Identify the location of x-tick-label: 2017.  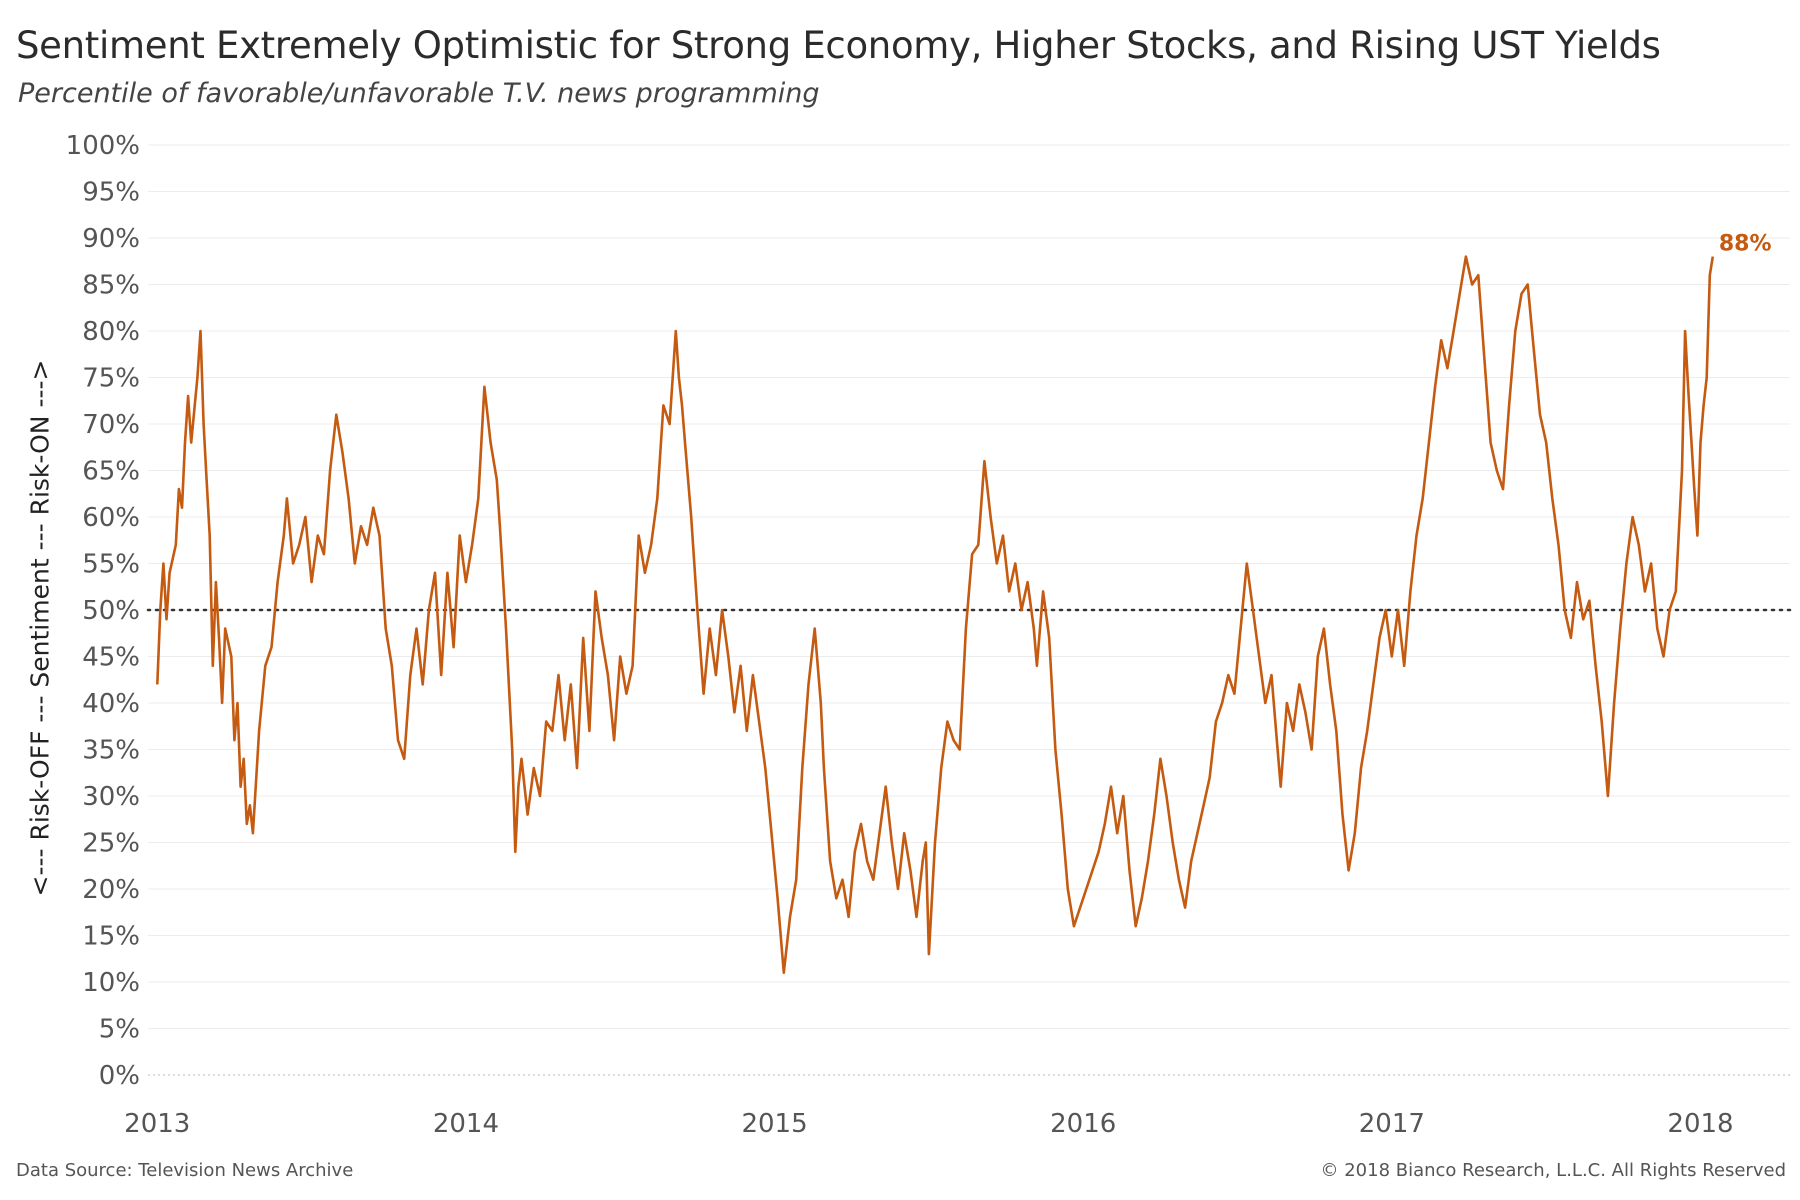
(1392, 1124).